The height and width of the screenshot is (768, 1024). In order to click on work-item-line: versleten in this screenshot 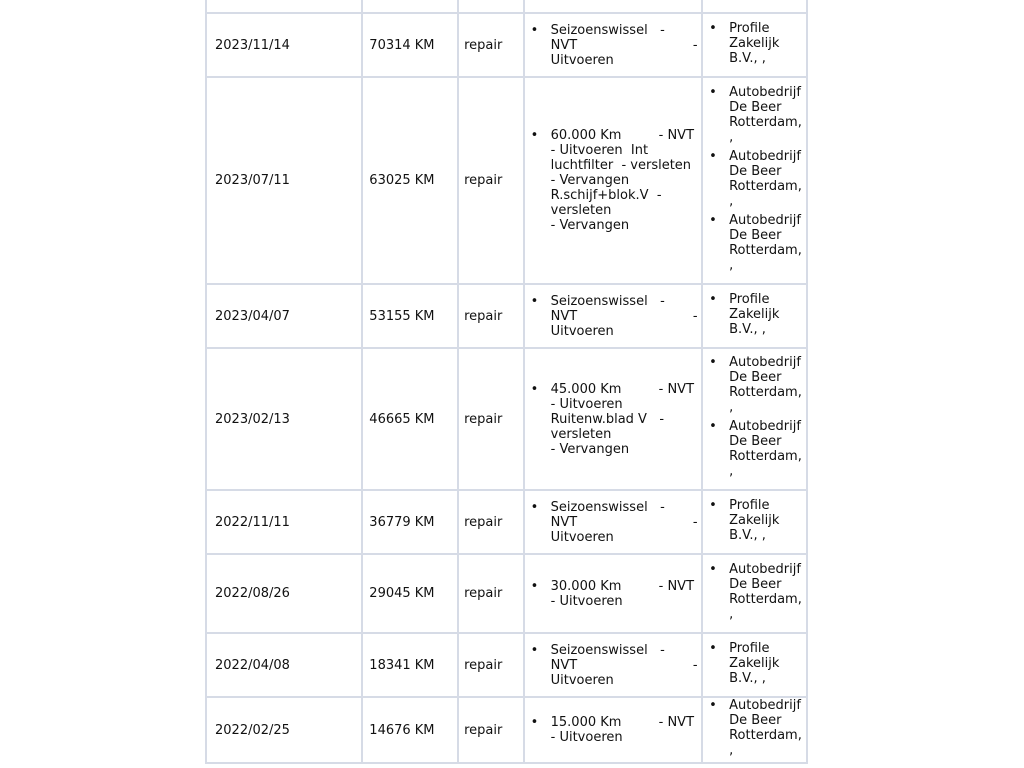, I will do `click(581, 434)`.